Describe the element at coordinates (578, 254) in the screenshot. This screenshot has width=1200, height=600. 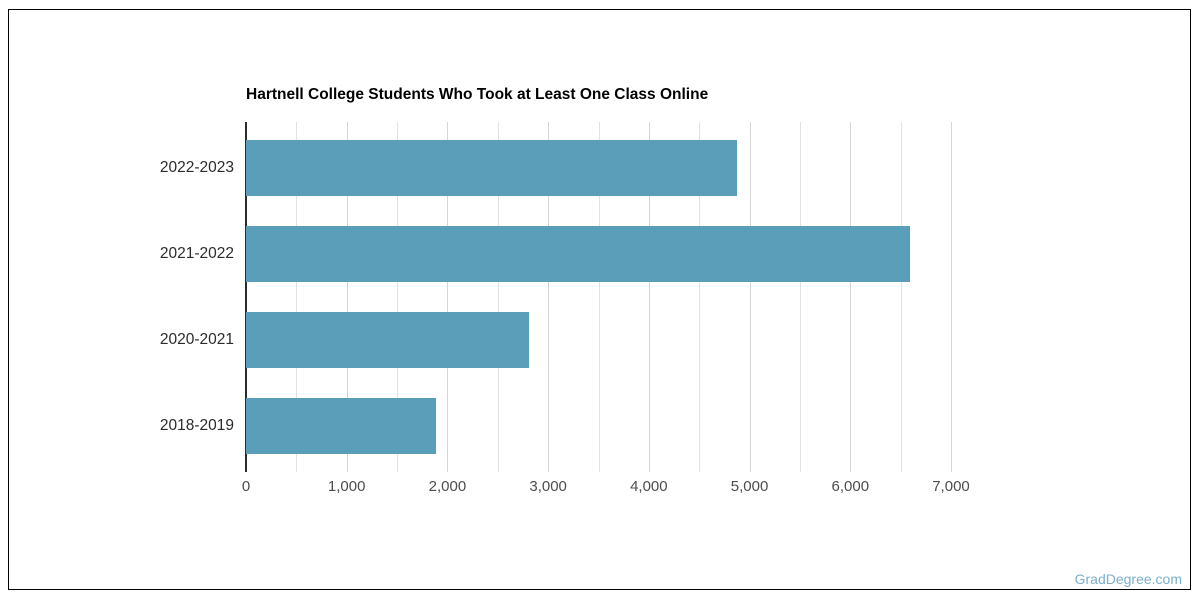
I see `bar-2021-2022` at that location.